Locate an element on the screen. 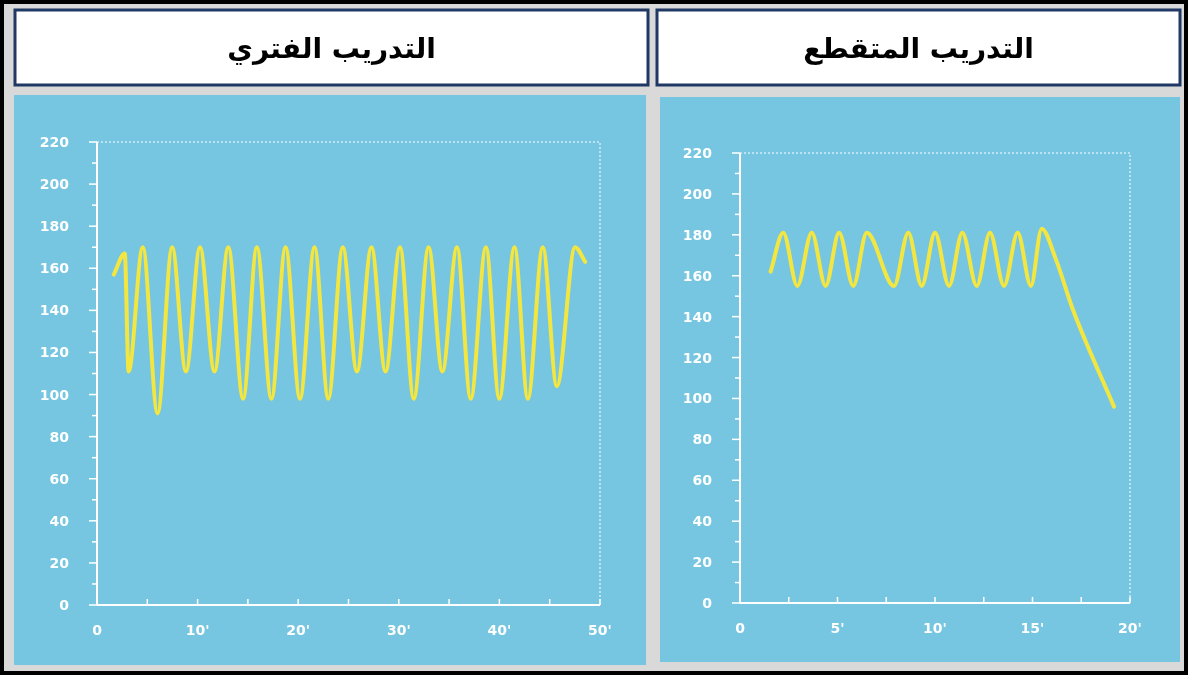 This screenshot has width=1188, height=675. x-tick-label: 40' is located at coordinates (499, 630).